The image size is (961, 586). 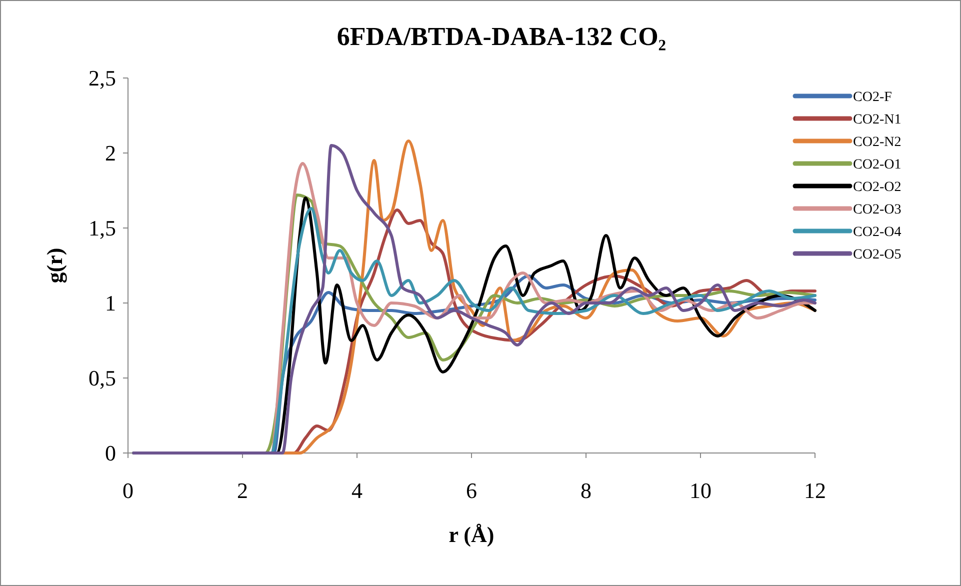 What do you see at coordinates (877, 232) in the screenshot?
I see `legend-label: CO2-O4` at bounding box center [877, 232].